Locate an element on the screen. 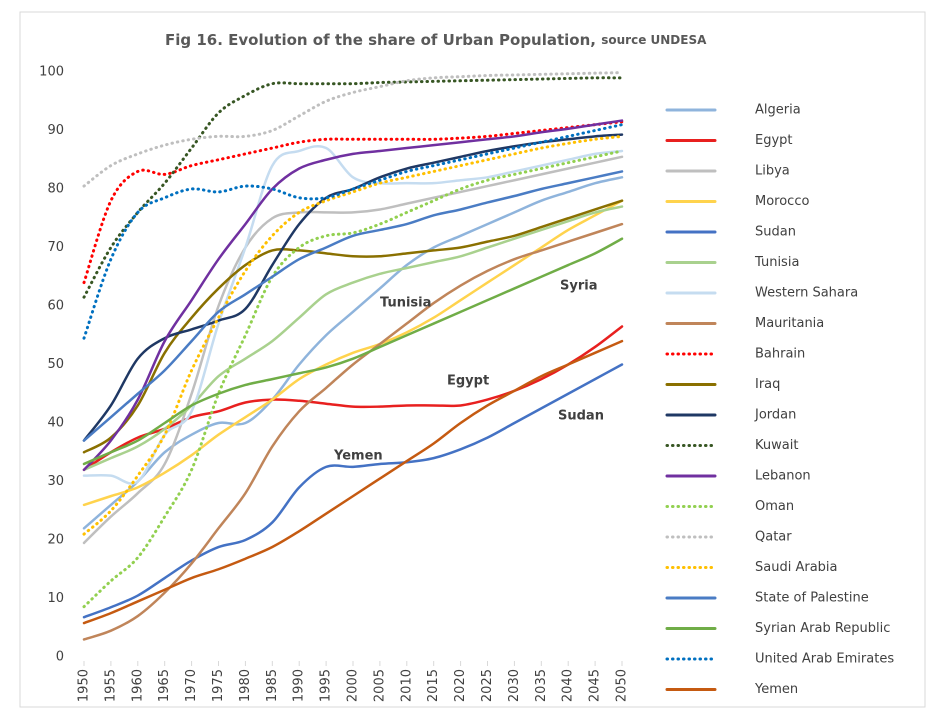 The image size is (930, 710). y-tick-label: 50 is located at coordinates (55, 364).